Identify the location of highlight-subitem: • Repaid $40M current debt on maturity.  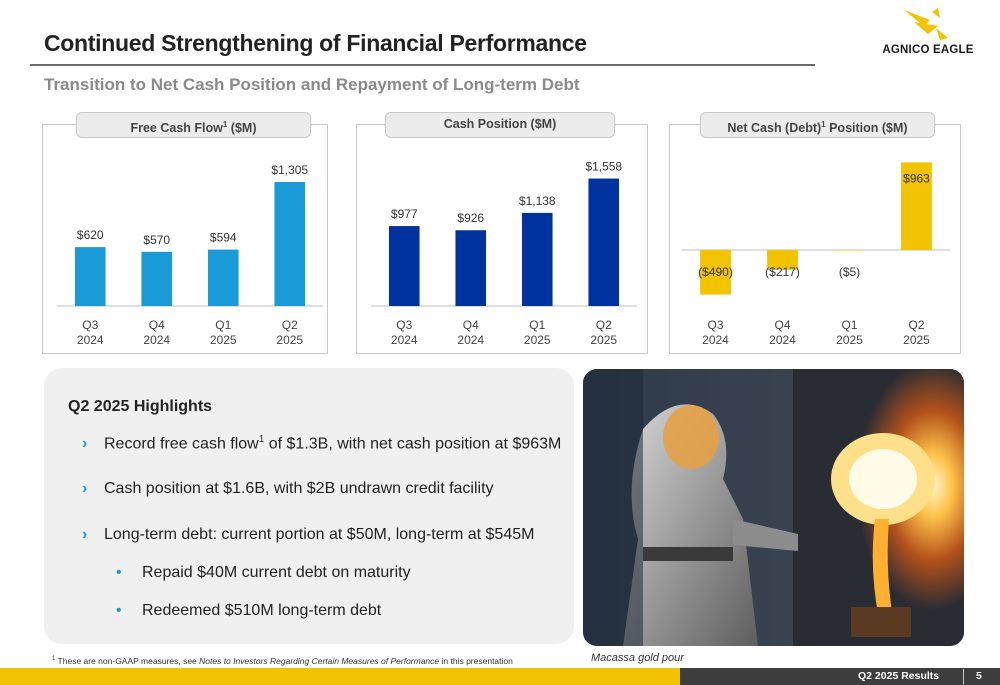
(263, 572).